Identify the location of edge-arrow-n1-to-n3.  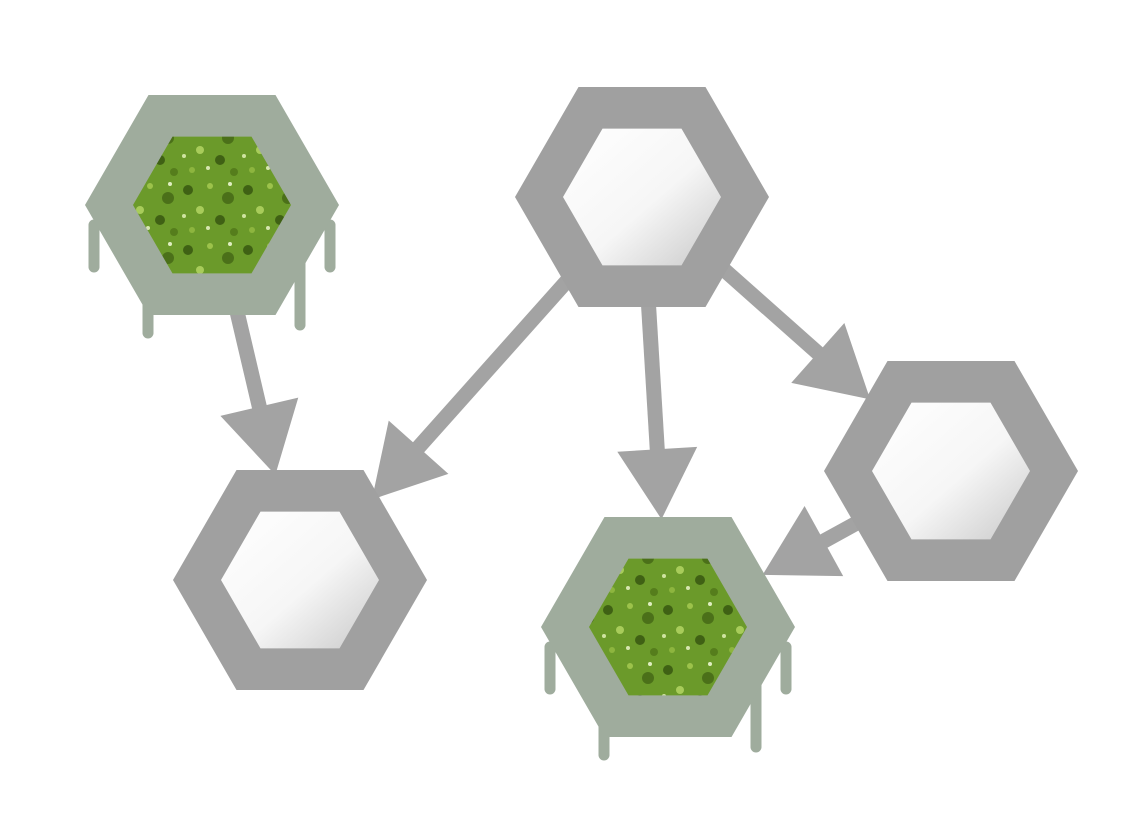
(259, 391).